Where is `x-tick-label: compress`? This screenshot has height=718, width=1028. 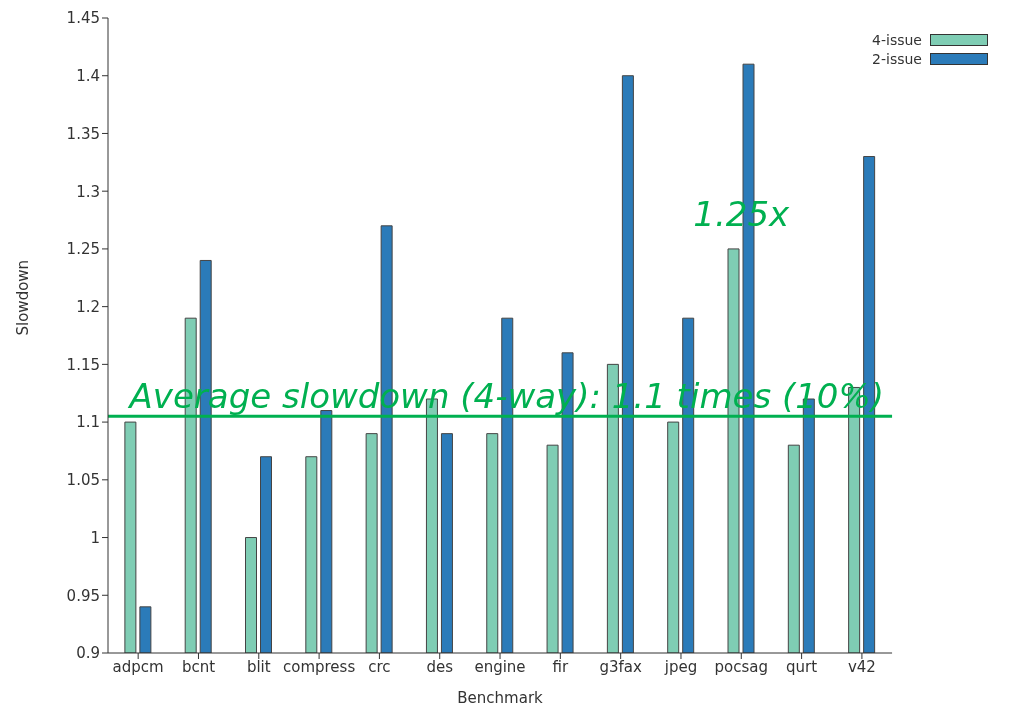
x-tick-label: compress is located at coordinates (319, 666).